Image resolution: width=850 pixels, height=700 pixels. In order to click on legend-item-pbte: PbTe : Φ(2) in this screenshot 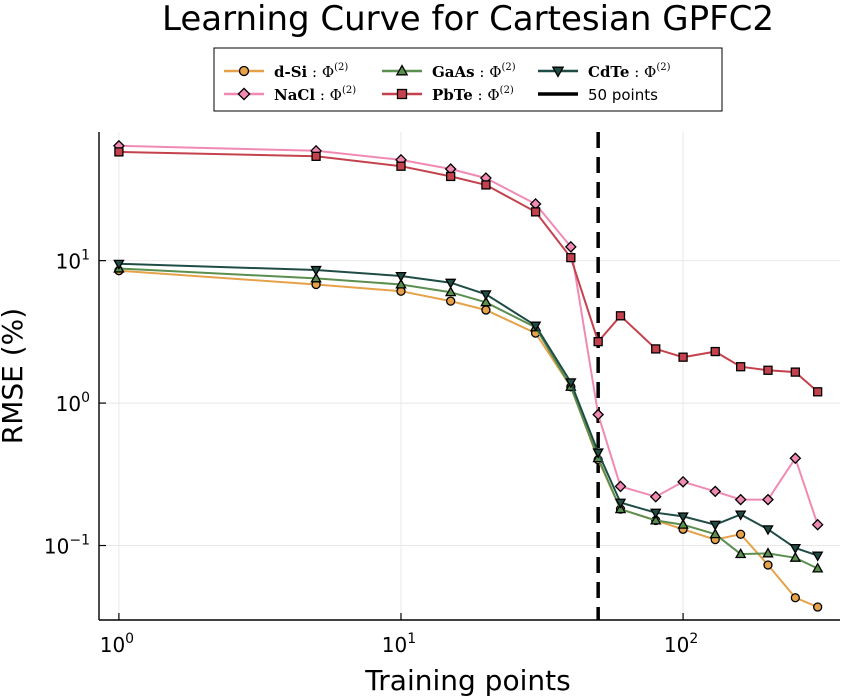, I will do `click(448, 94)`.